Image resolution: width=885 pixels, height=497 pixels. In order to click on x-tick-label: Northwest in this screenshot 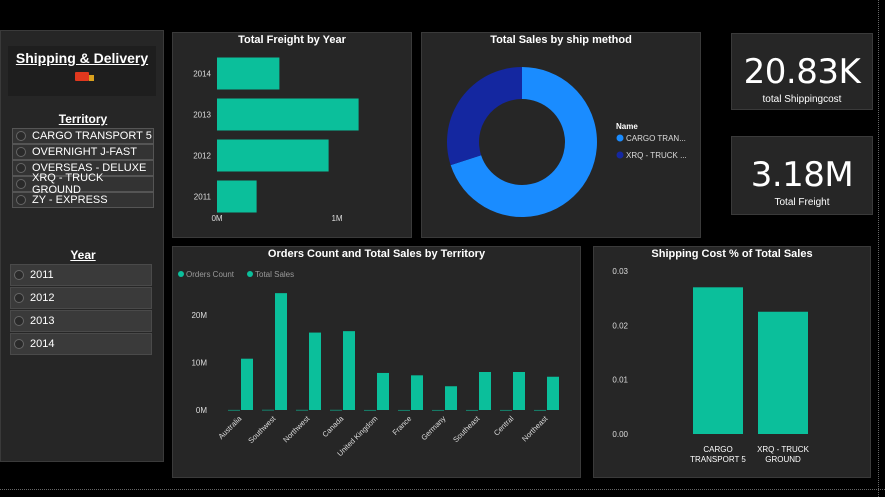, I will do `click(296, 428)`.